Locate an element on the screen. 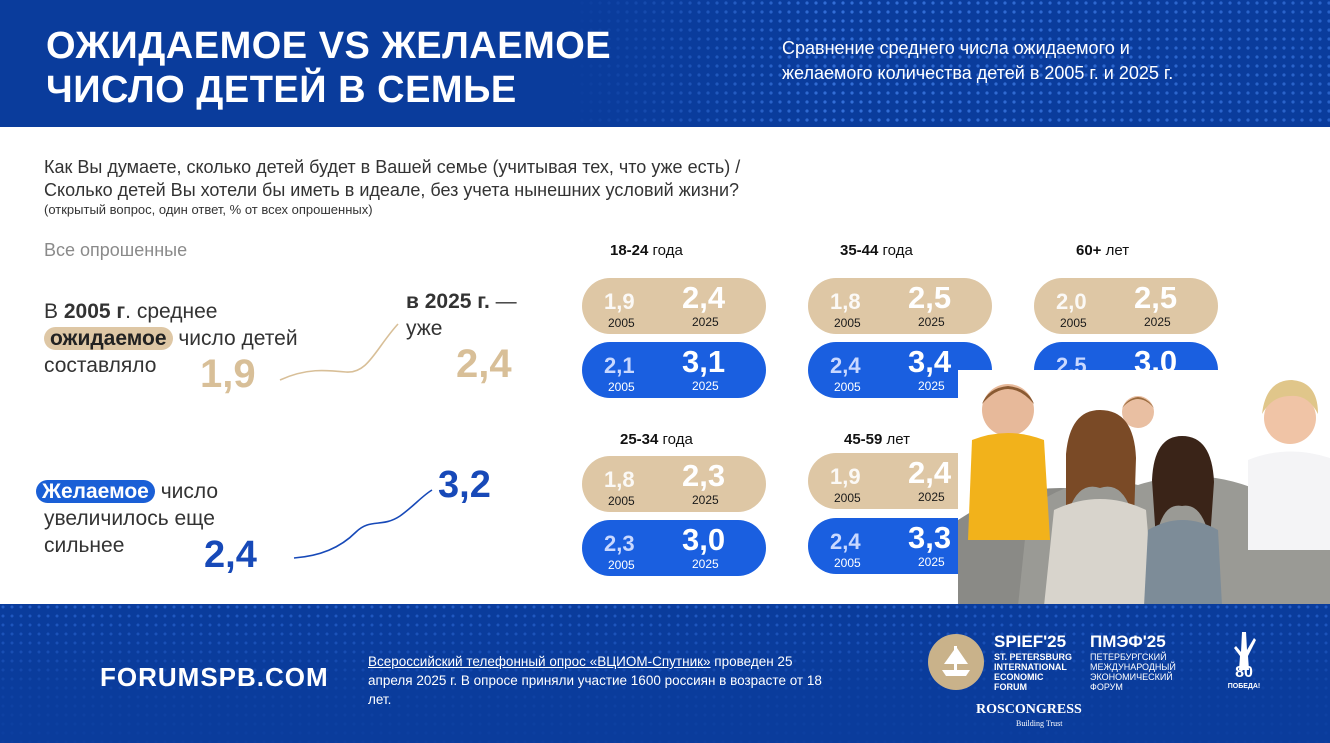  expected-2025-dash: — is located at coordinates (503, 301).